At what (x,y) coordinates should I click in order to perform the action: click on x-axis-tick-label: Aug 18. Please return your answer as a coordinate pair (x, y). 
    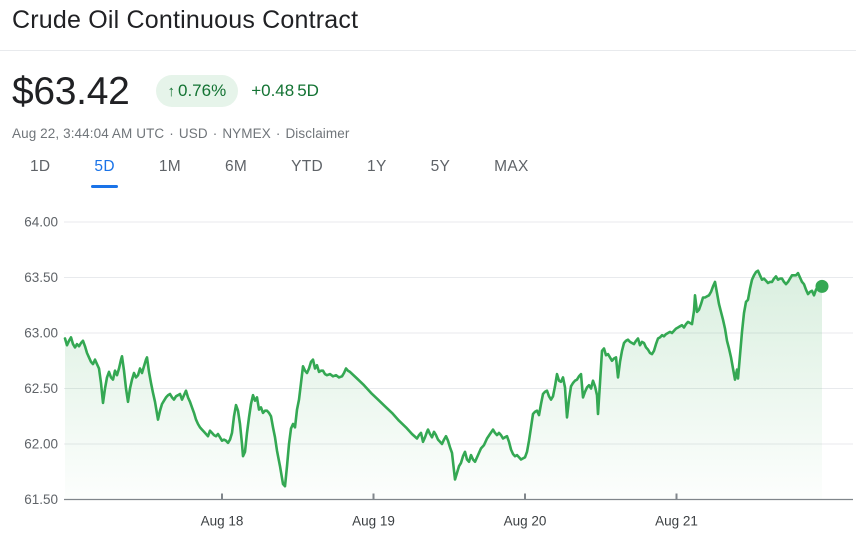
    Looking at the image, I should click on (222, 521).